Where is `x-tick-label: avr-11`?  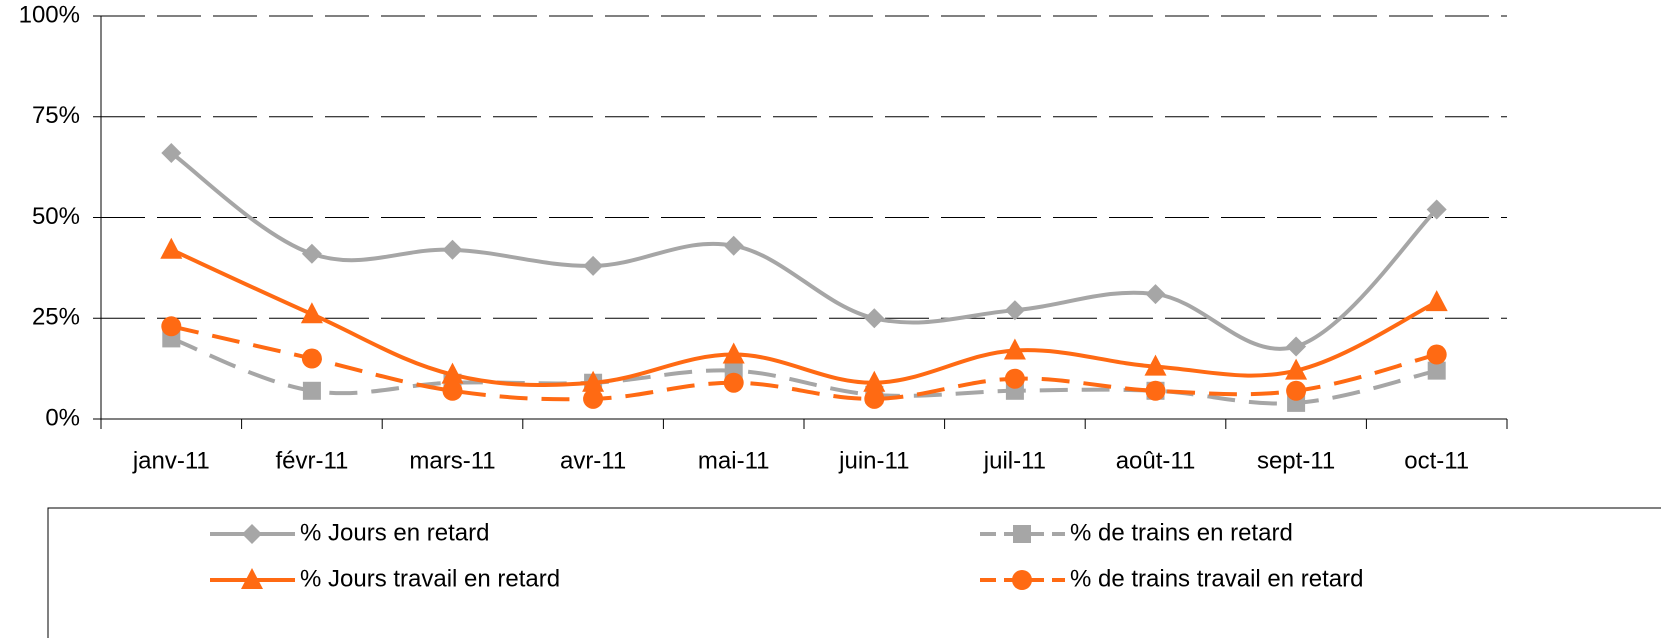
x-tick-label: avr-11 is located at coordinates (593, 460).